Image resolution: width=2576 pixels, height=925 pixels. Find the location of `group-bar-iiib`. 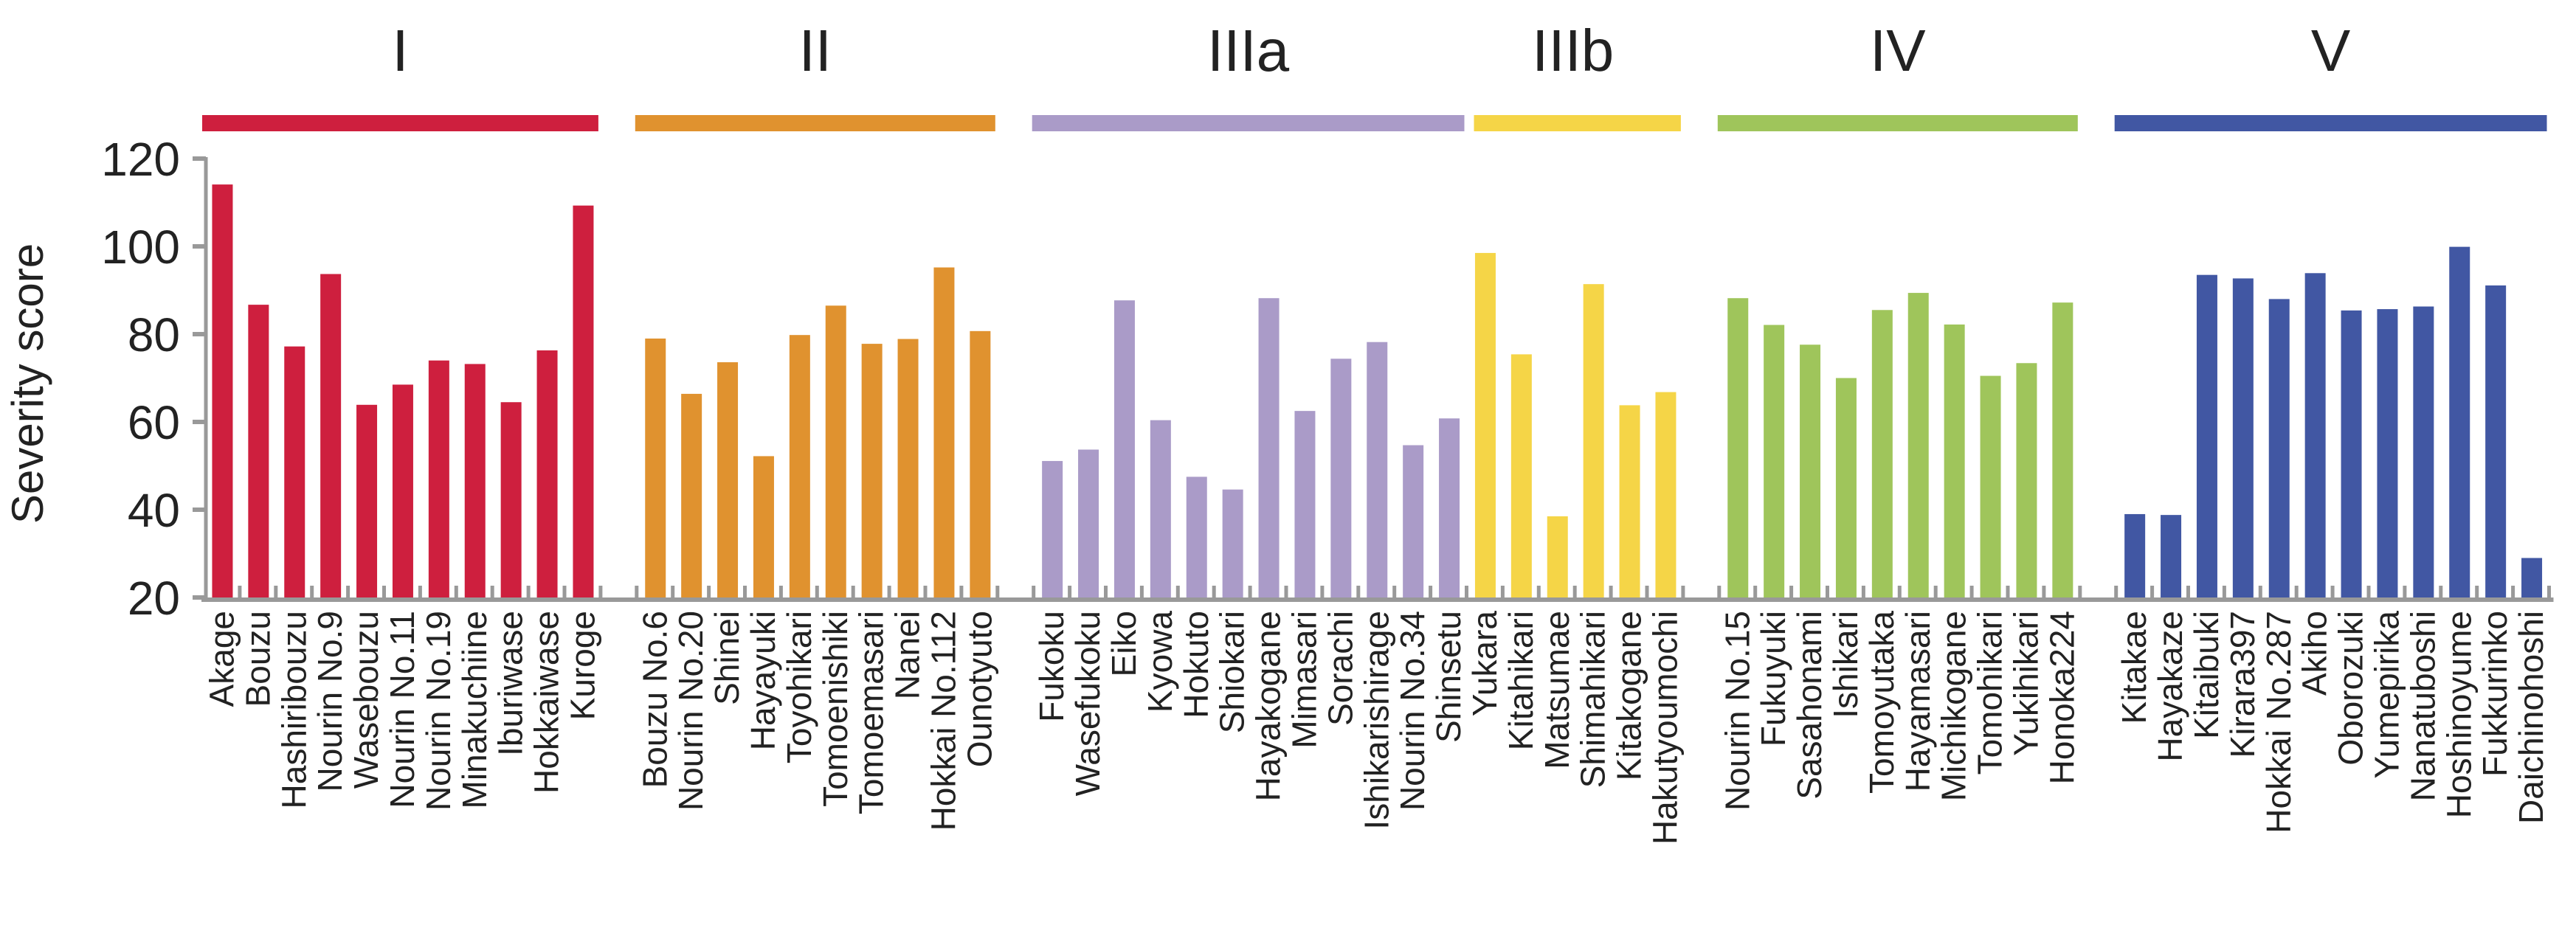

group-bar-iiib is located at coordinates (1578, 123).